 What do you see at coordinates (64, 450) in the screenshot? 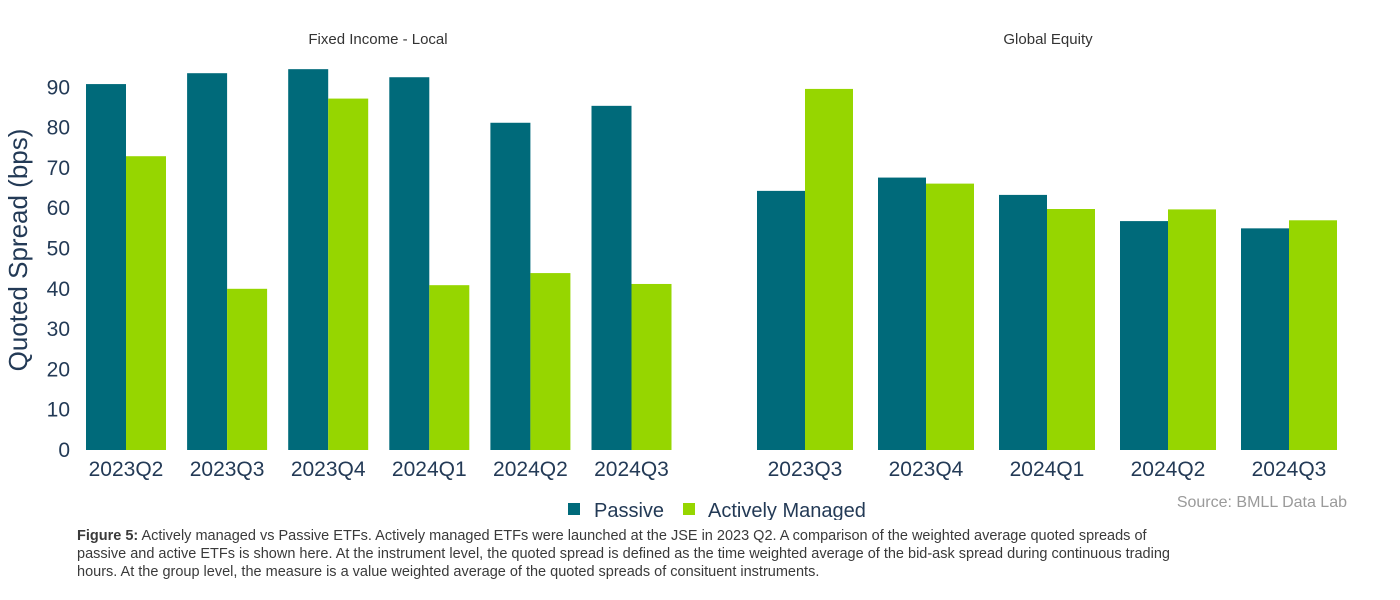
I see `y-tick-label: 0` at bounding box center [64, 450].